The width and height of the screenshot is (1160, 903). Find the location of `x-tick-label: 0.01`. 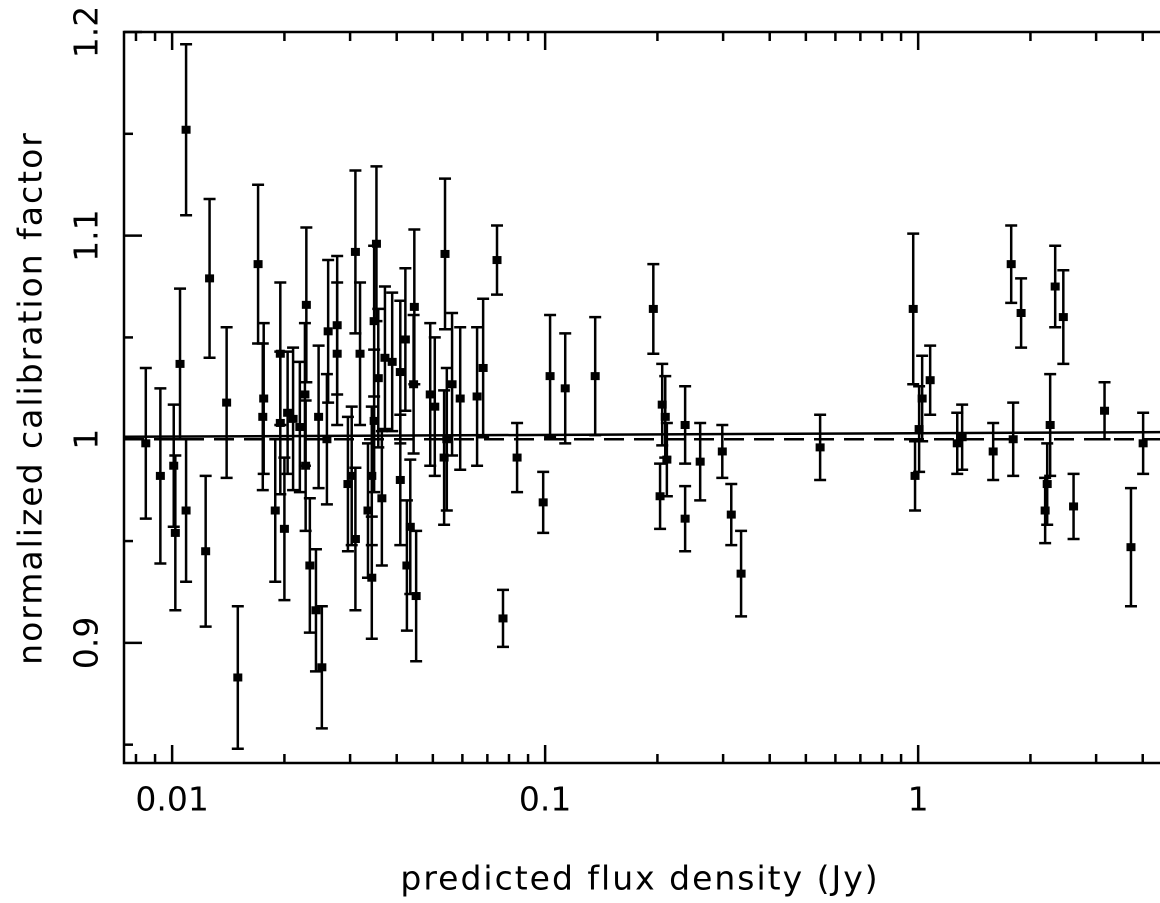

x-tick-label: 0.01 is located at coordinates (171, 799).